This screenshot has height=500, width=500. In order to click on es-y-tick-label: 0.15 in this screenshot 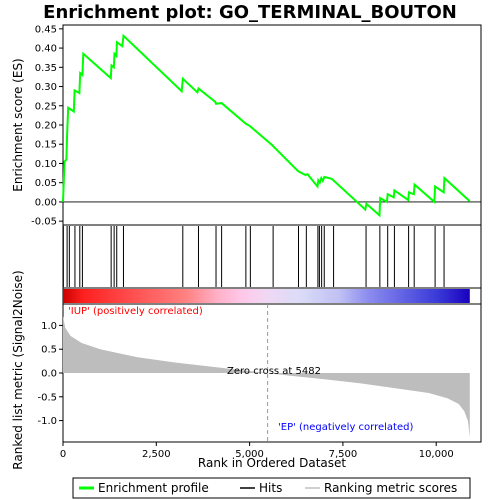, I will do `click(46, 145)`.